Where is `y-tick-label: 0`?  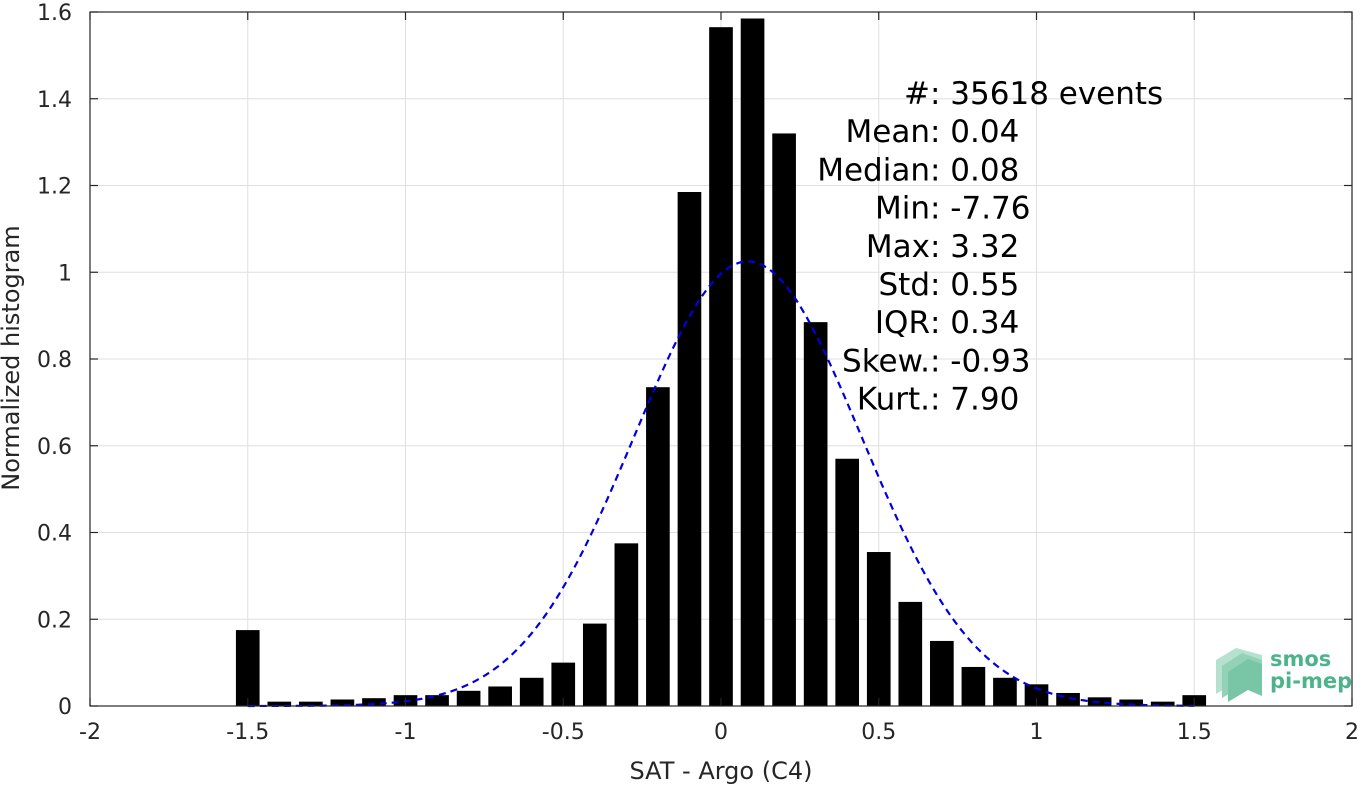
y-tick-label: 0 is located at coordinates (65, 707).